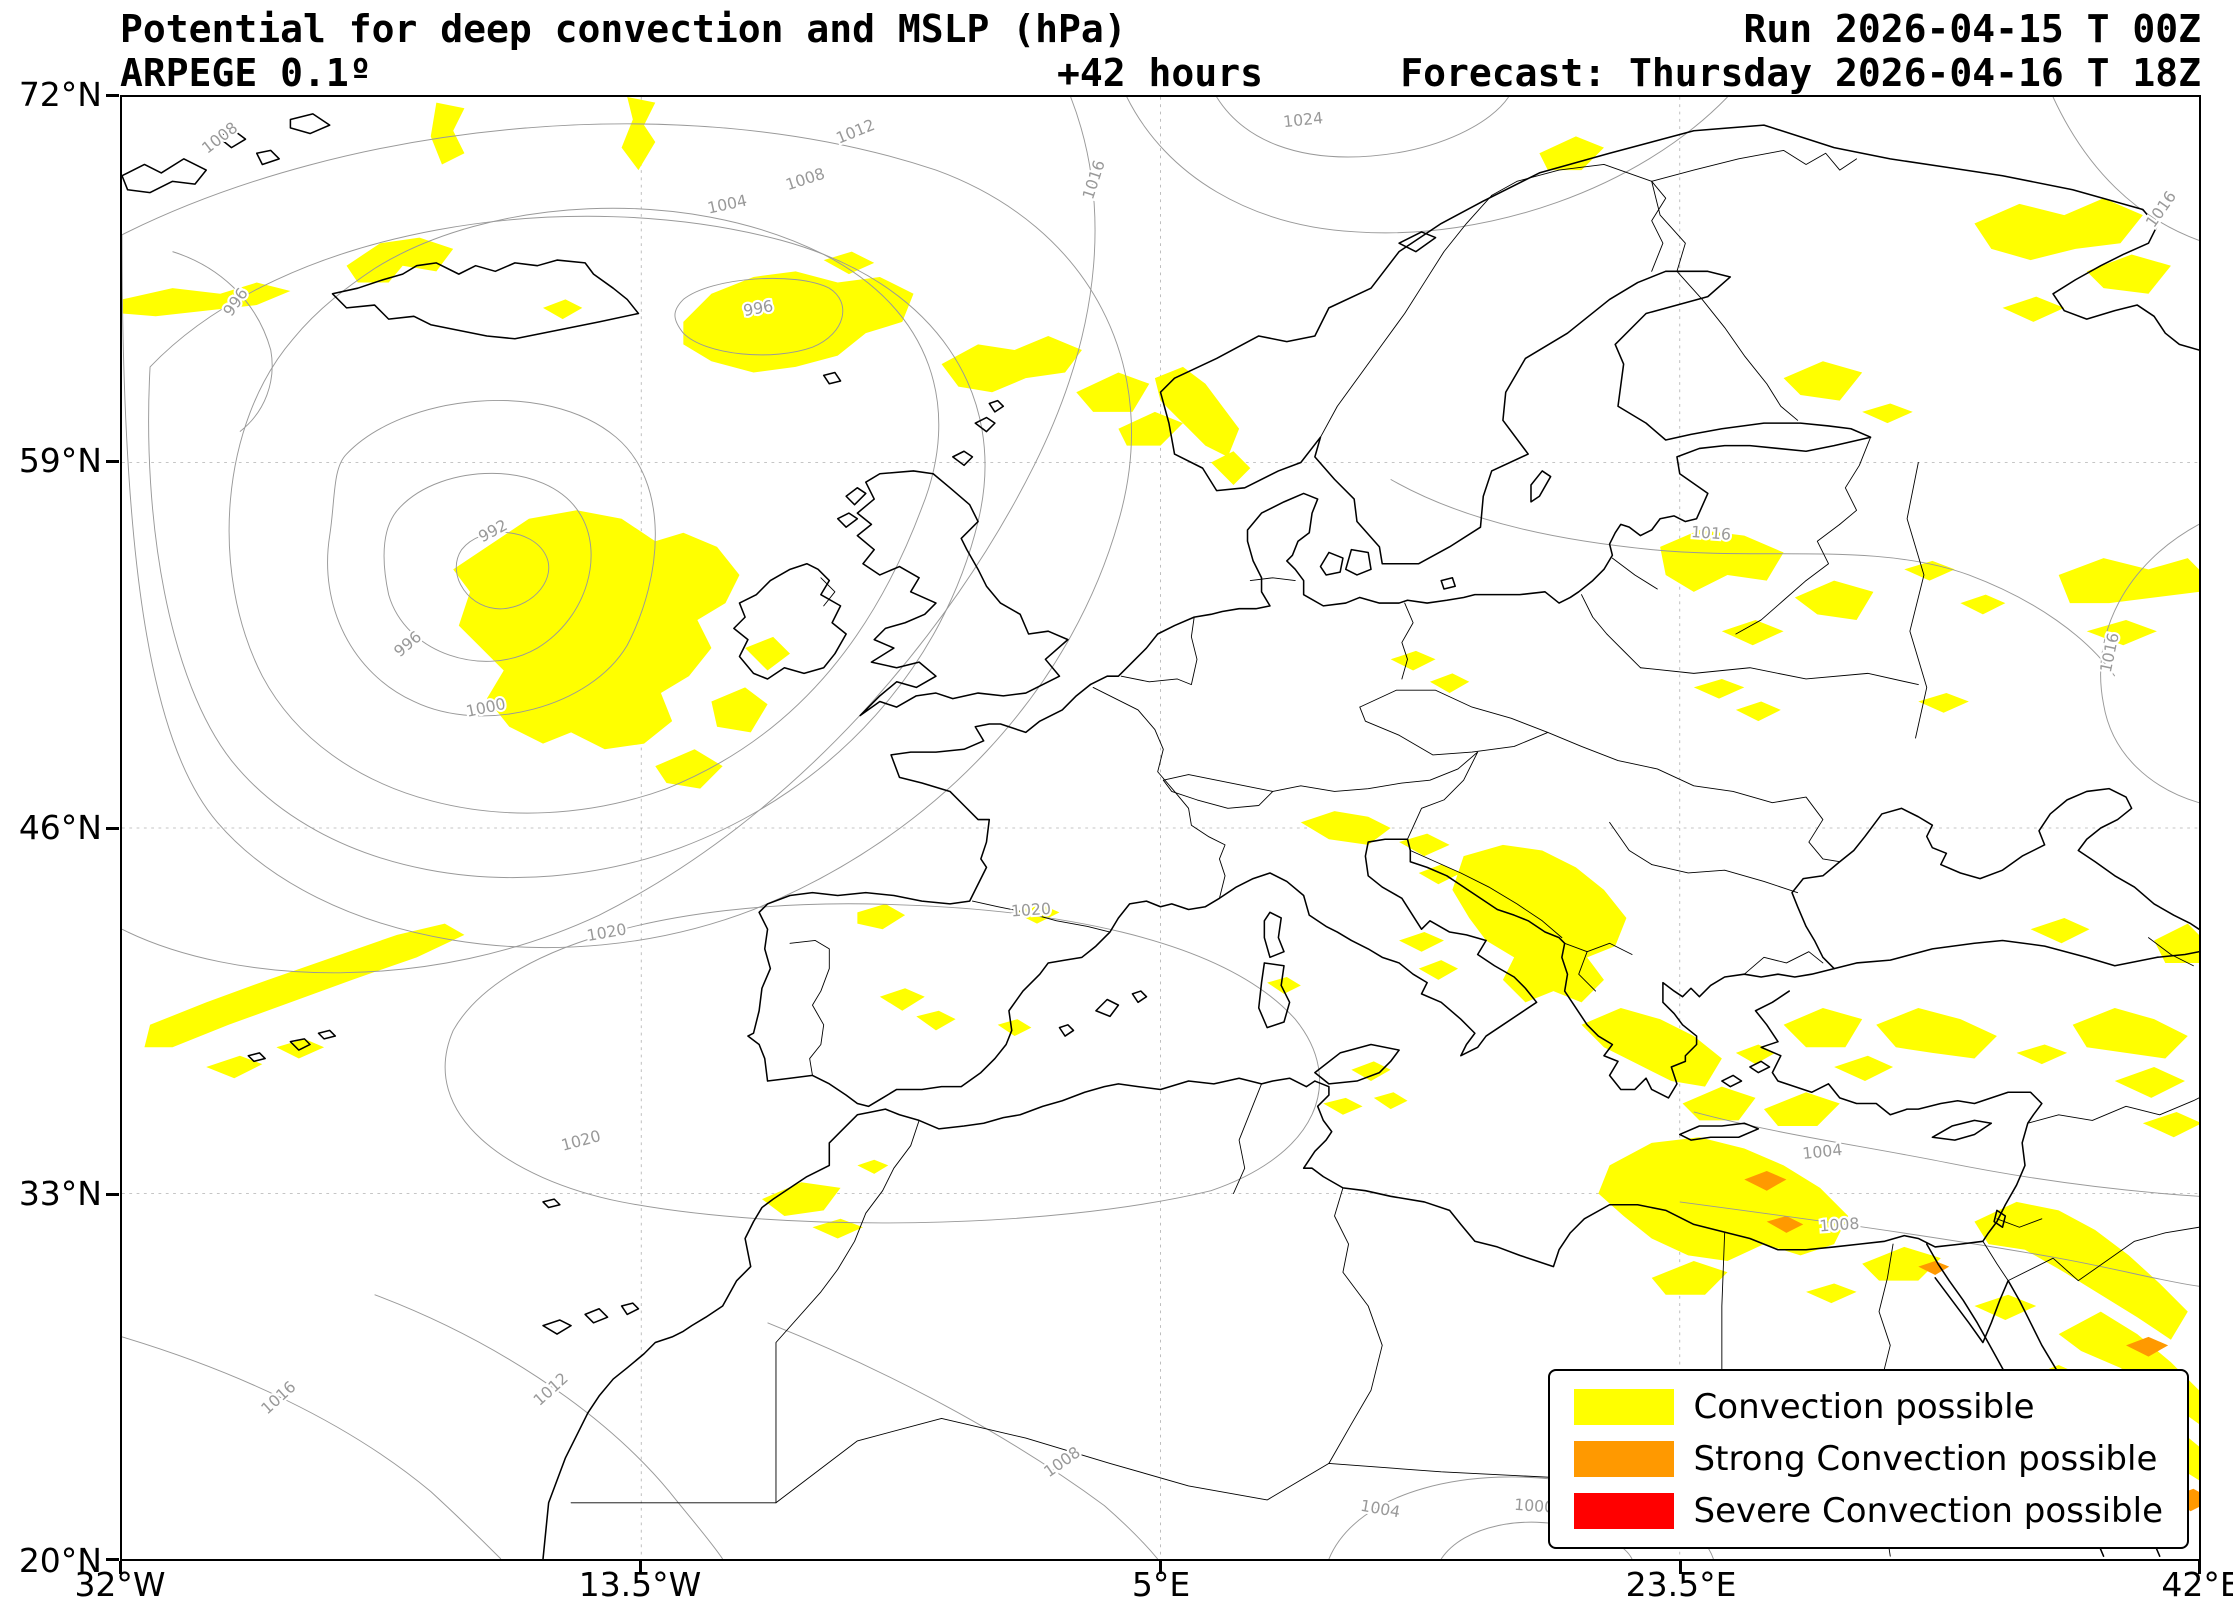  I want to click on model-name: ARPEGE 0.1º, so click(246, 73).